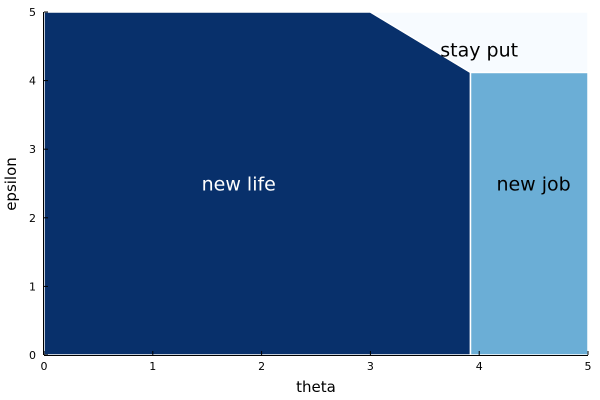  I want to click on region-label-new-job: new job, so click(533, 185).